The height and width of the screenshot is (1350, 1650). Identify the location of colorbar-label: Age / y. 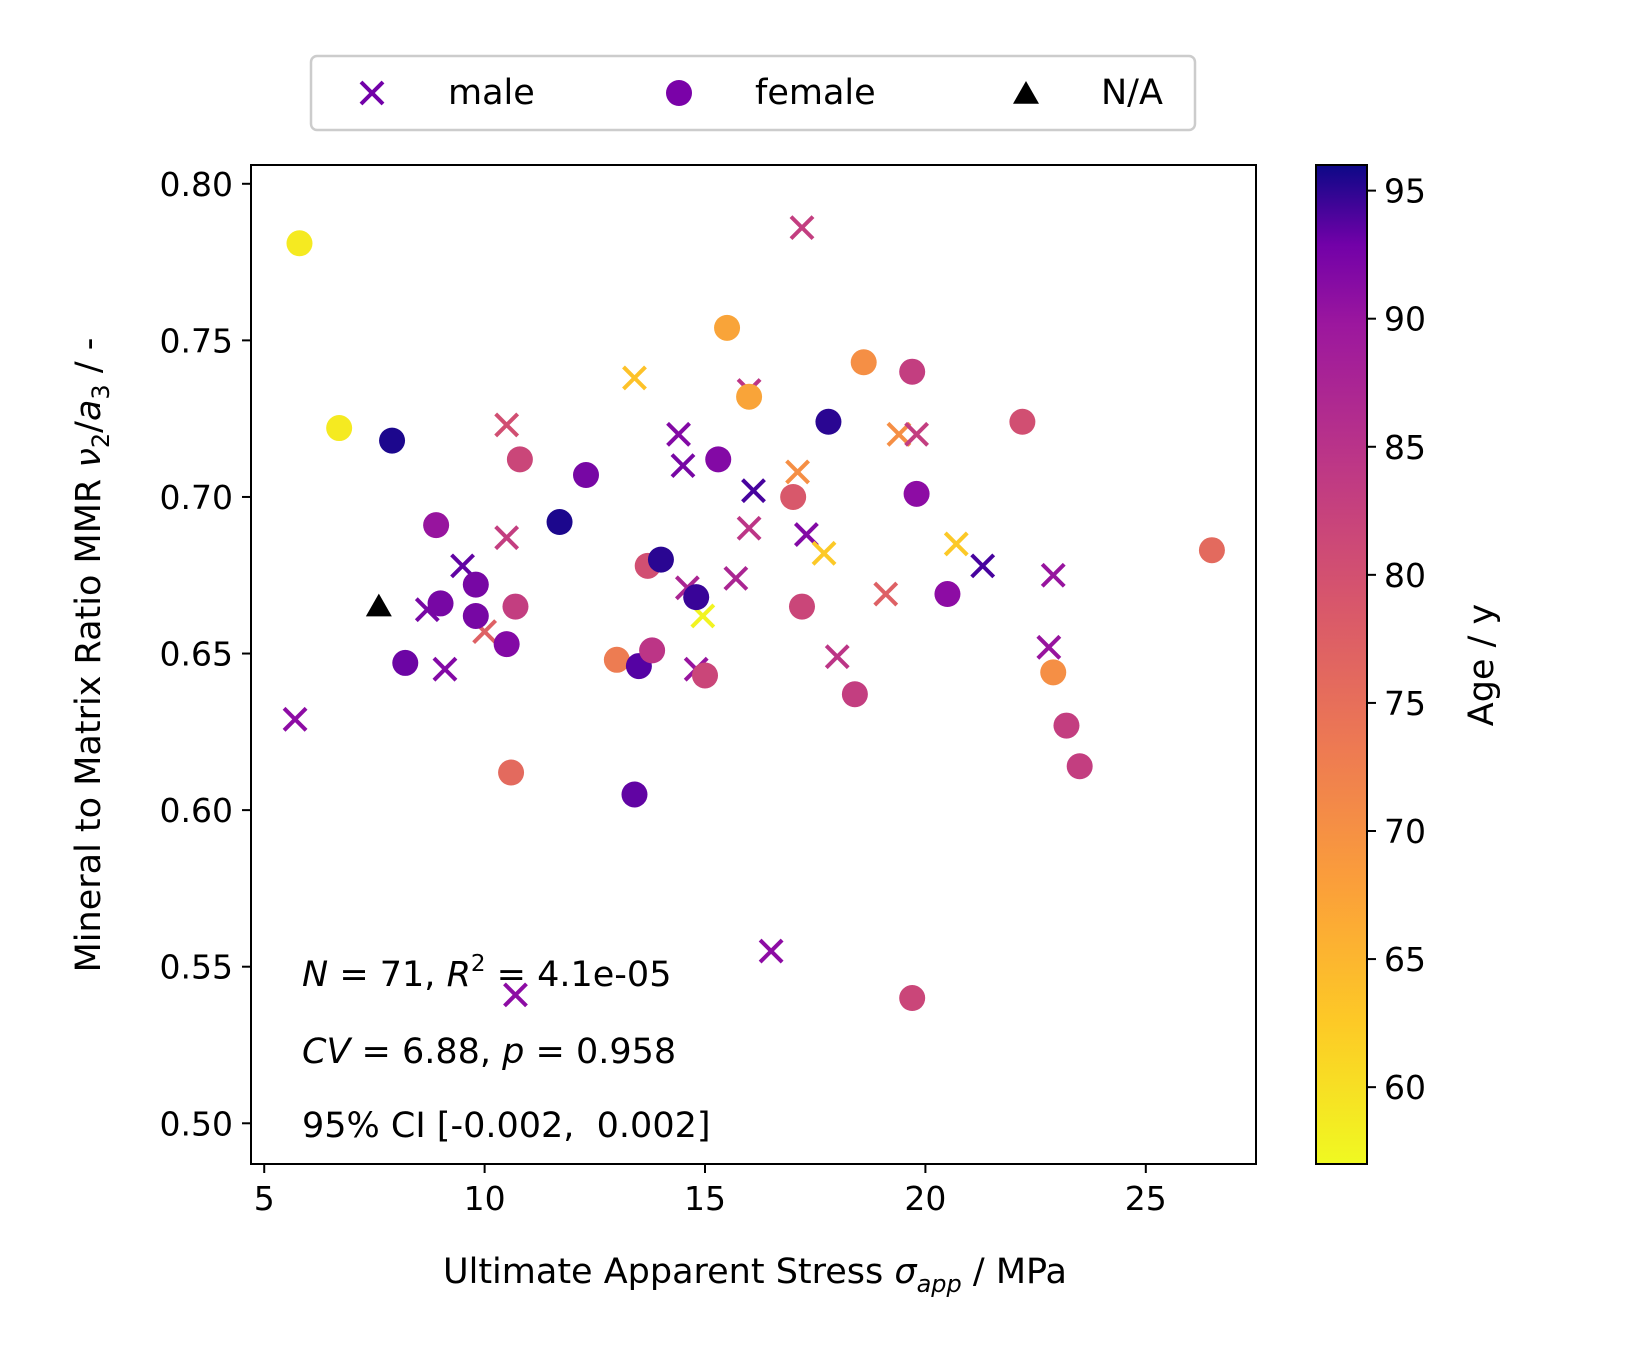
(1482, 665).